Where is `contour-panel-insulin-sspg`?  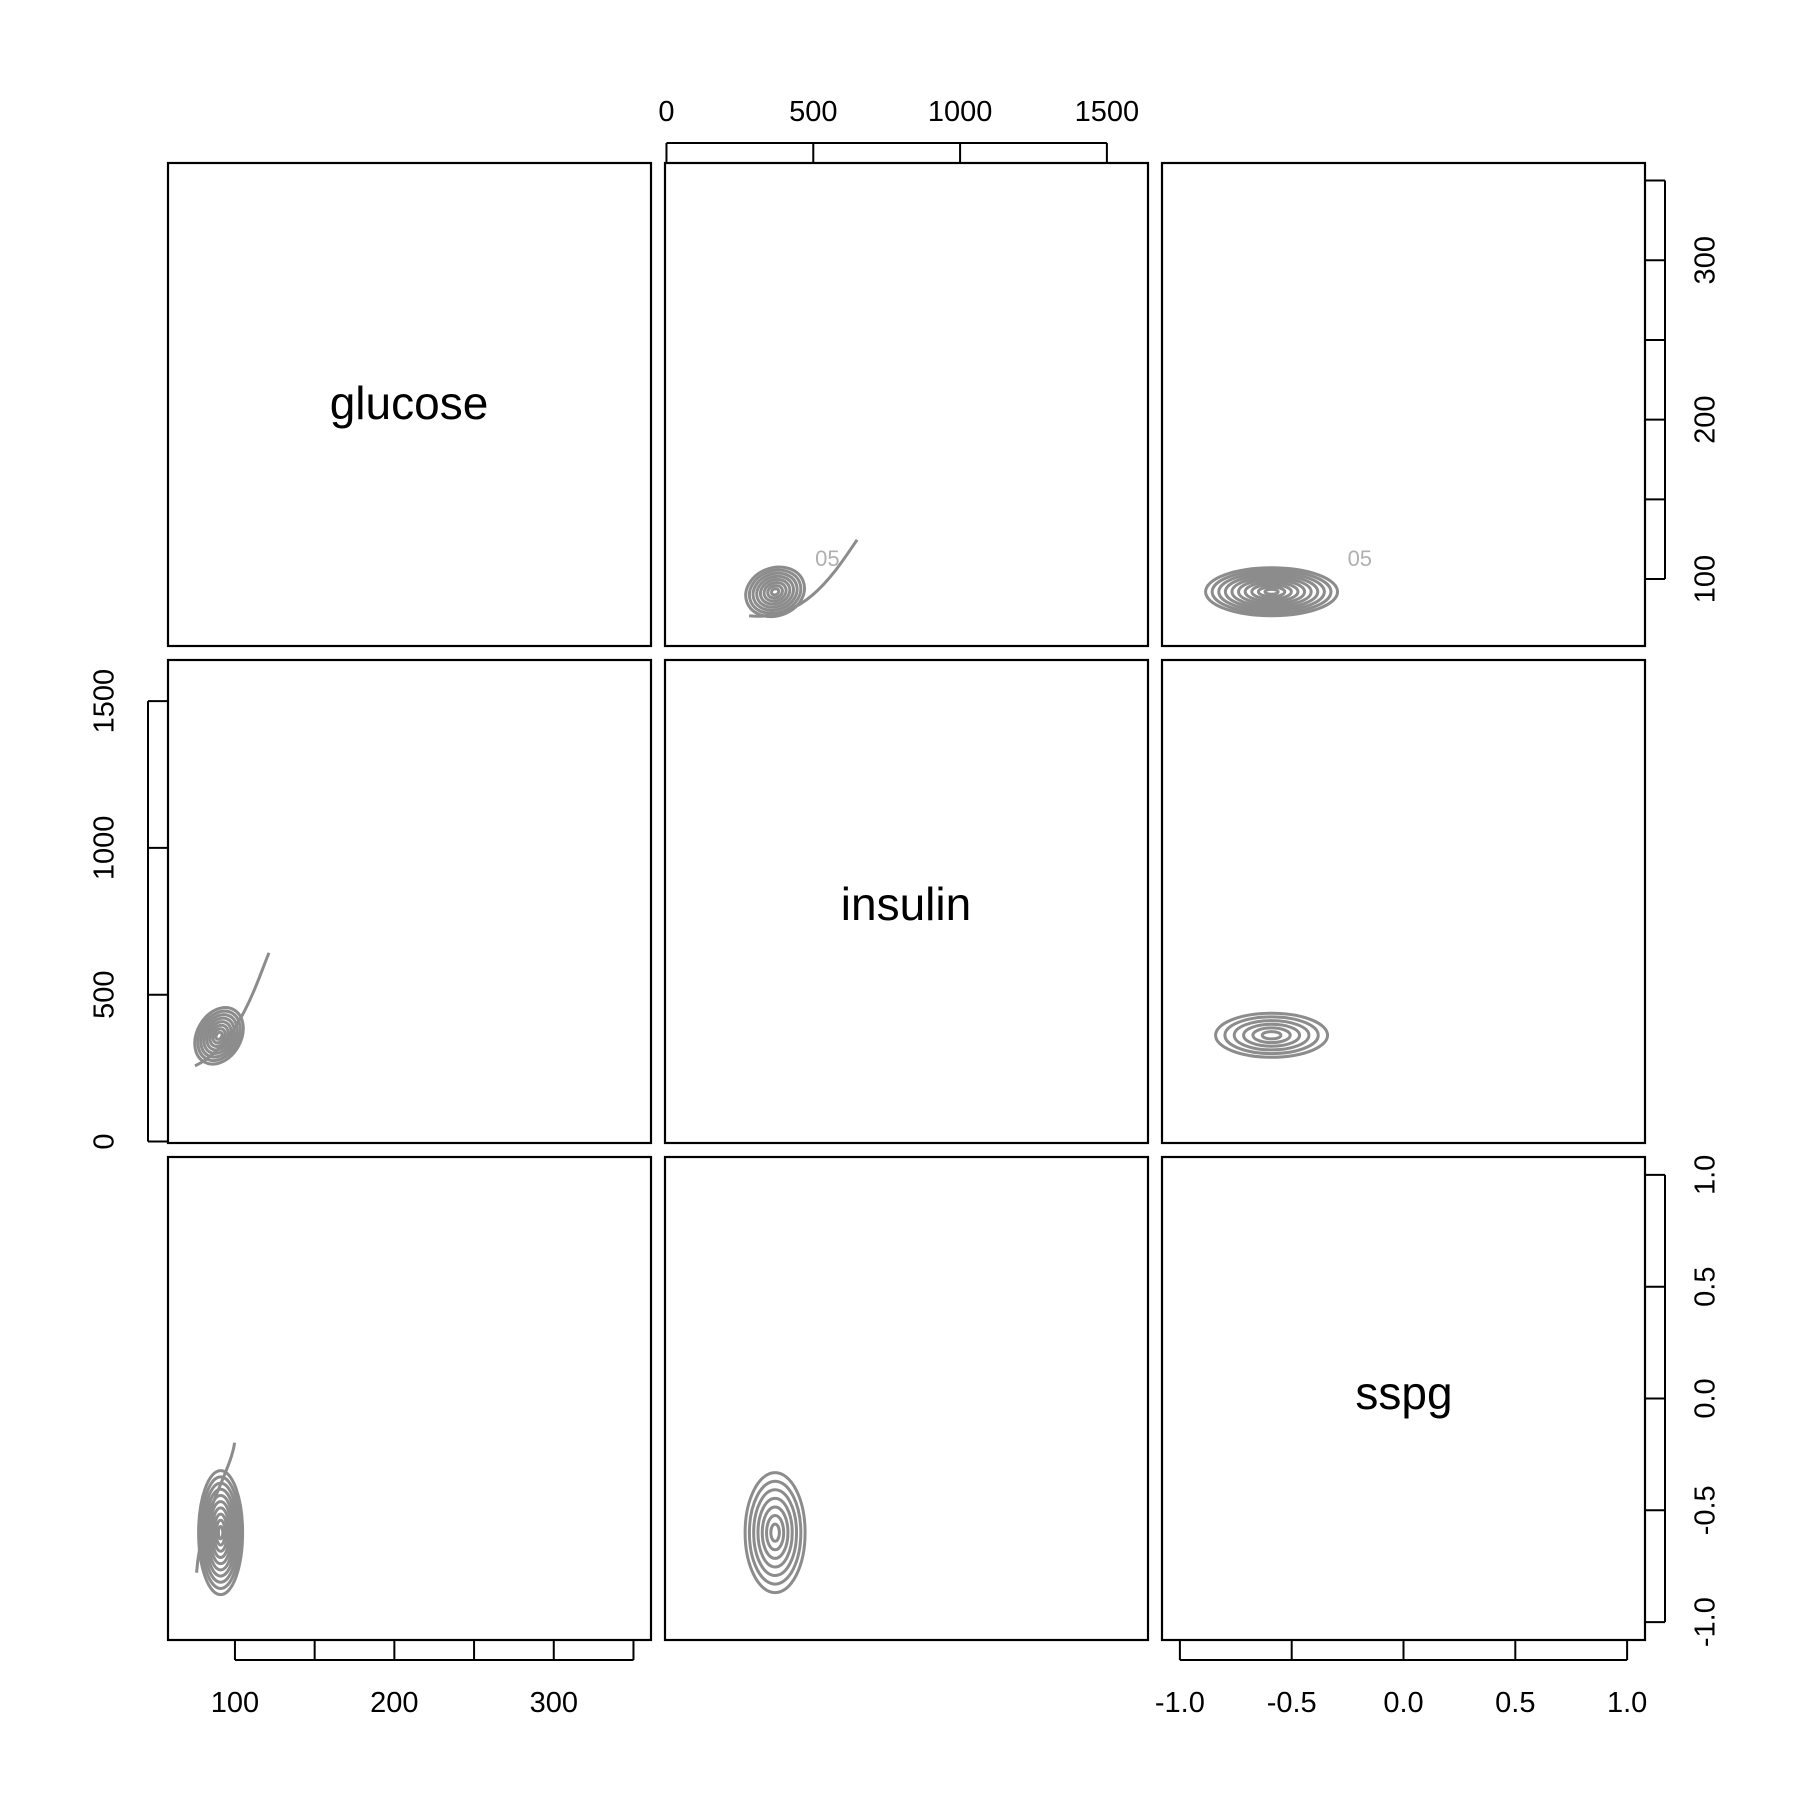 contour-panel-insulin-sspg is located at coordinates (775, 1533).